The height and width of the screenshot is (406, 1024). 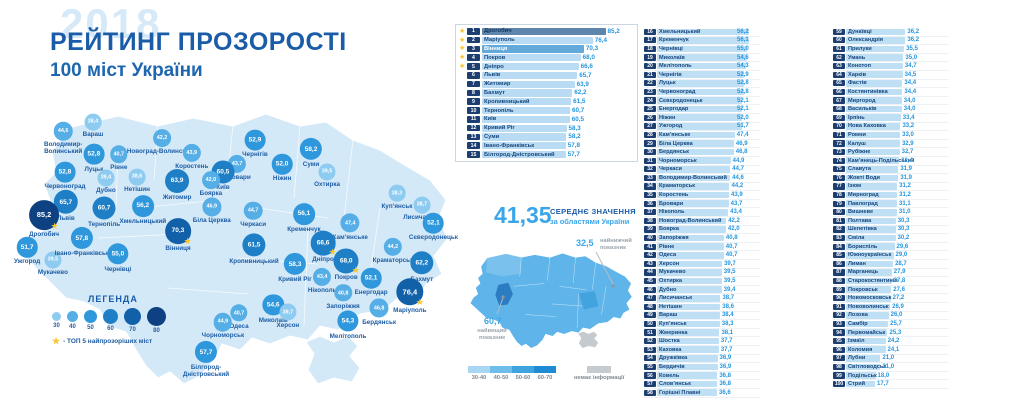 I want to click on scale-segment: 60-70, so click(x=545, y=373).